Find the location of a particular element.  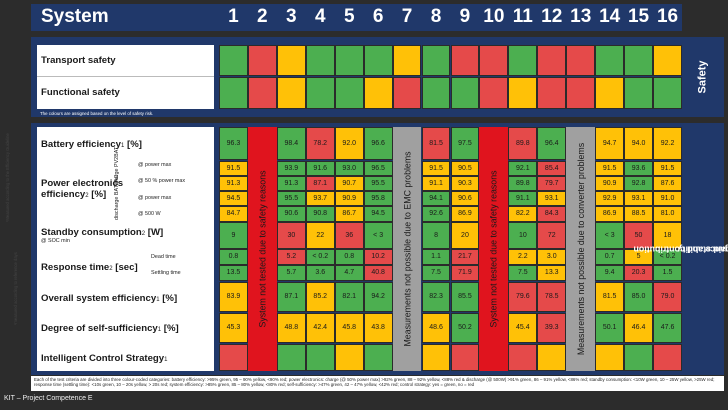

perf-cell-overall-5: 82.1 is located at coordinates (349, 297).